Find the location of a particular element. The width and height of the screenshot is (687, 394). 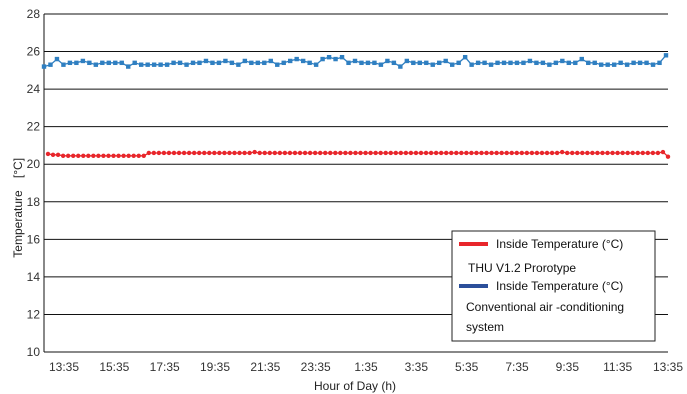

x-tick-label: 21:35 is located at coordinates (265, 367).